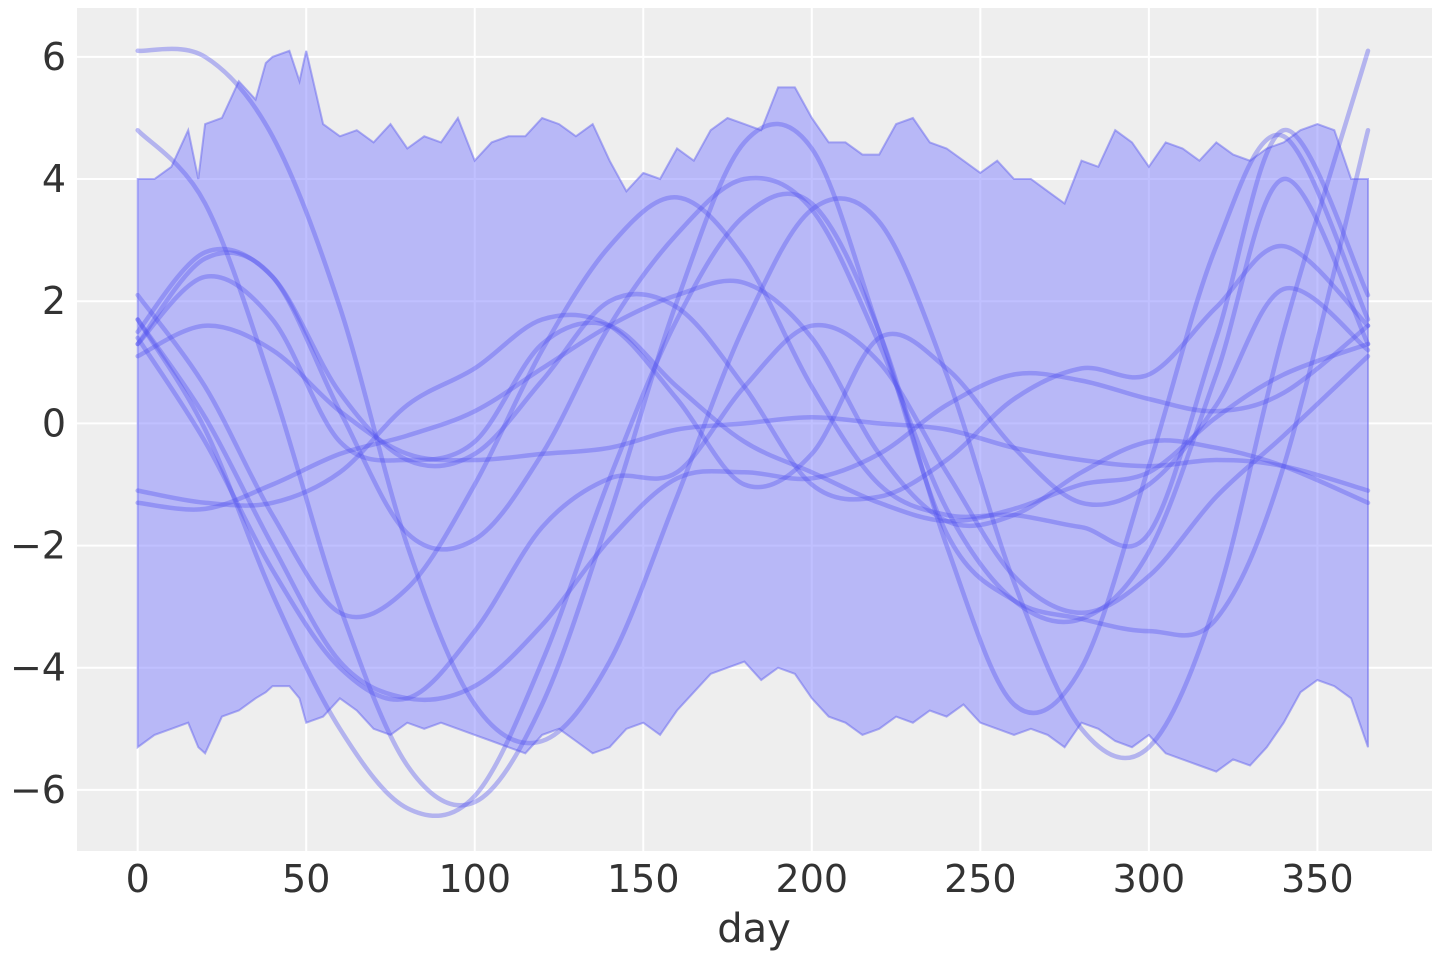 The image size is (1440, 960). What do you see at coordinates (54, 57) in the screenshot?
I see `y-tick-label: 6` at bounding box center [54, 57].